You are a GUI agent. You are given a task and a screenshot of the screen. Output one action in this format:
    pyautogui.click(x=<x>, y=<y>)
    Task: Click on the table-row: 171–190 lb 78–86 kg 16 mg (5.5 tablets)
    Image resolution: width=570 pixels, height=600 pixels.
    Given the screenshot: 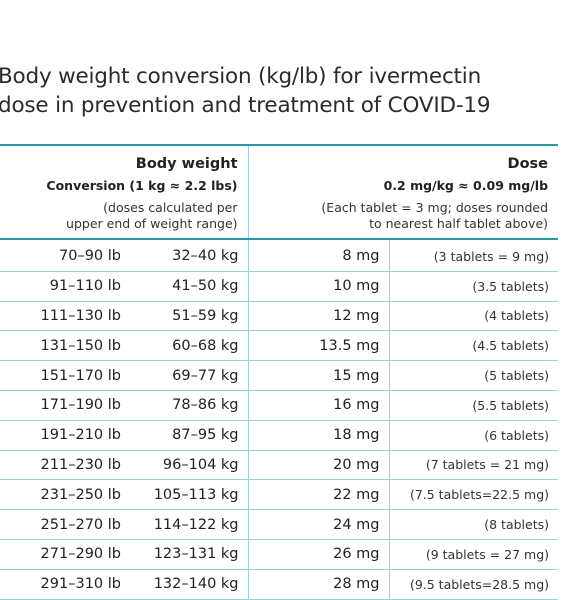 What is the action you would take?
    pyautogui.click(x=279, y=405)
    